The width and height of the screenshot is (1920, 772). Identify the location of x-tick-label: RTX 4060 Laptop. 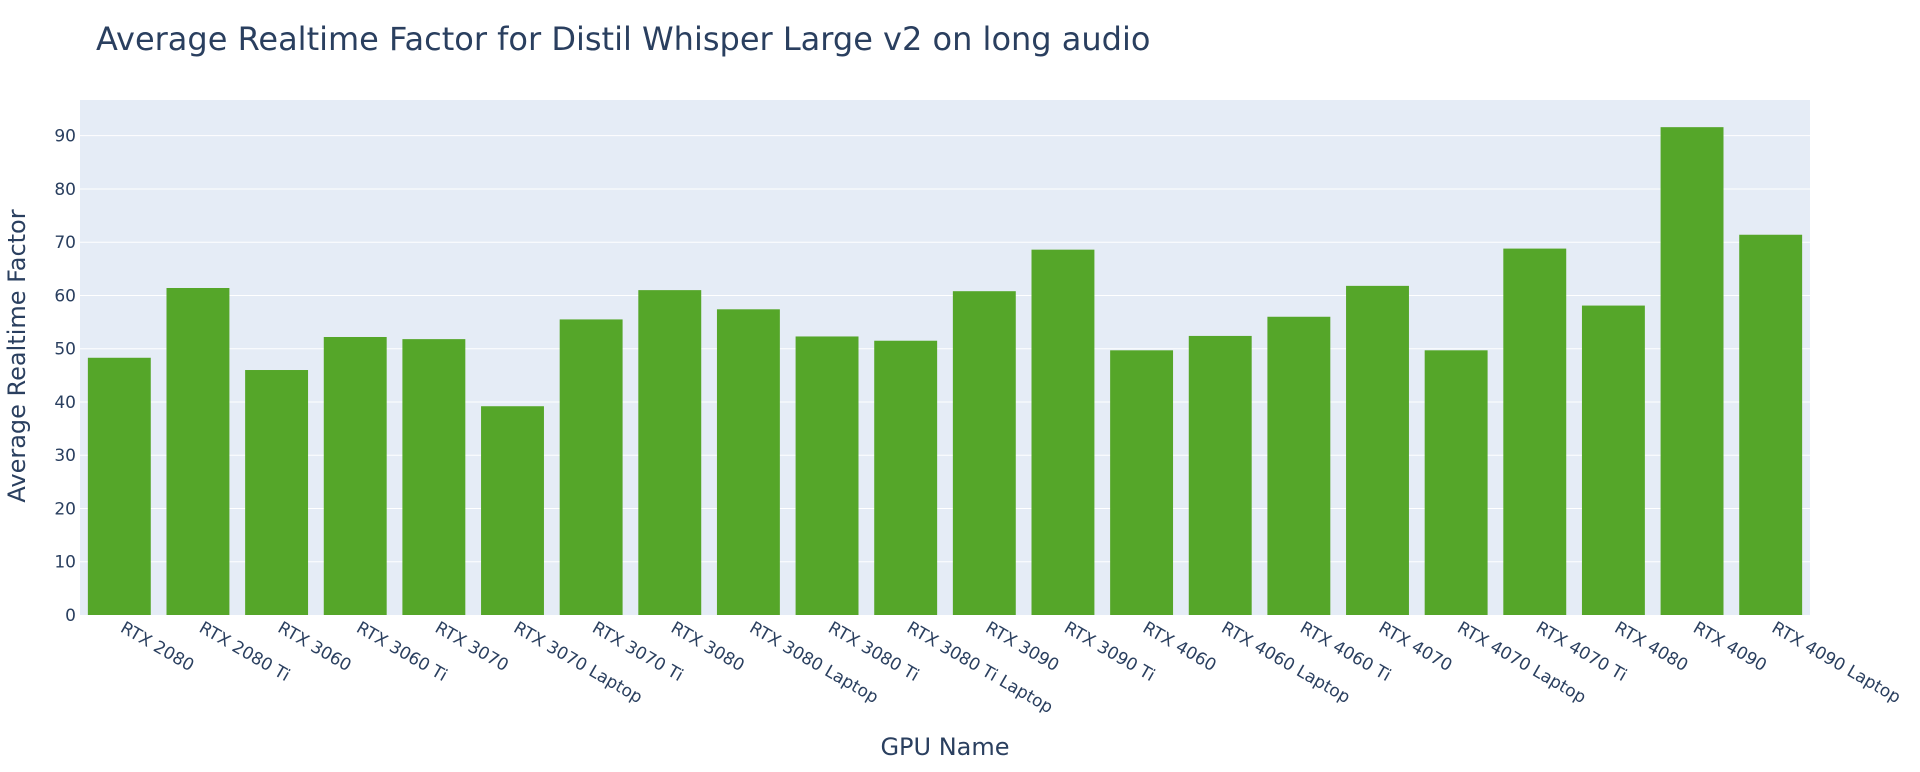
(1286, 663).